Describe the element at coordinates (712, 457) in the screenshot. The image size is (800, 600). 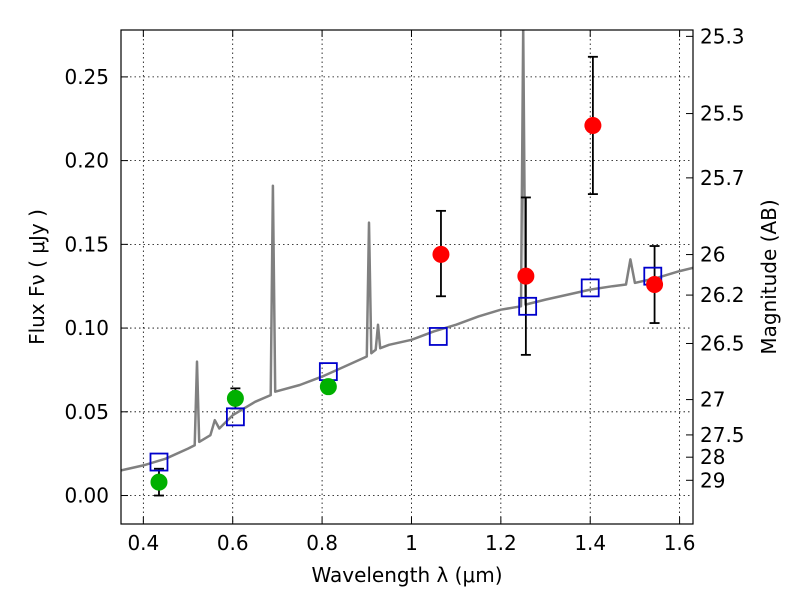
I see `y2-tick-label: 28` at that location.